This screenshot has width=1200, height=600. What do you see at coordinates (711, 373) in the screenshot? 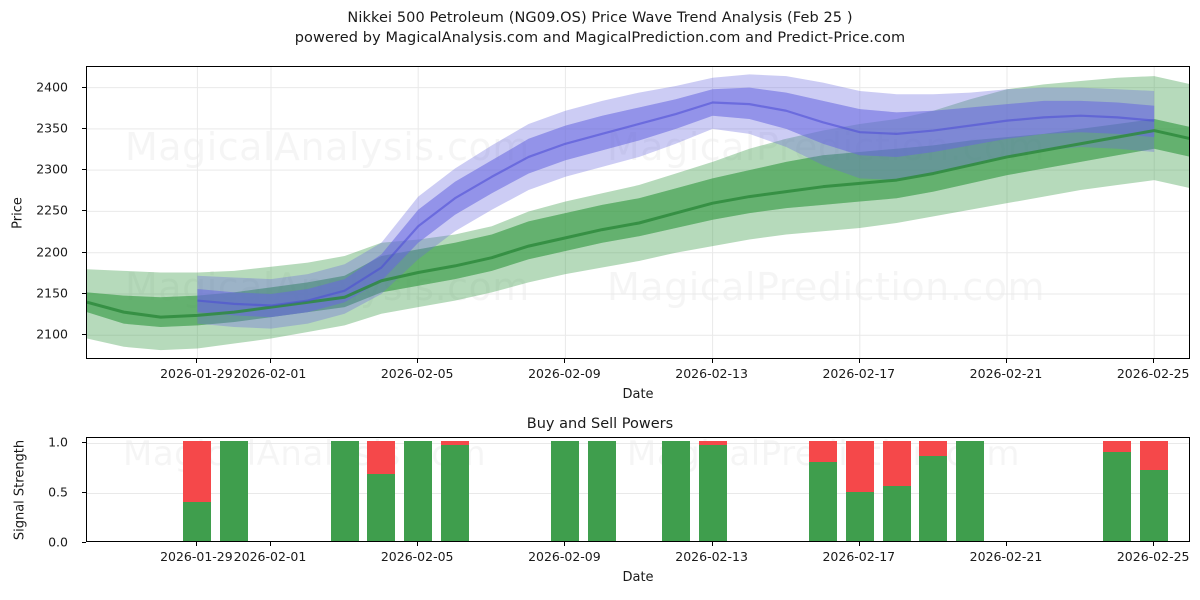
I see `price-xtick-label: 2026-02-13` at bounding box center [711, 373].